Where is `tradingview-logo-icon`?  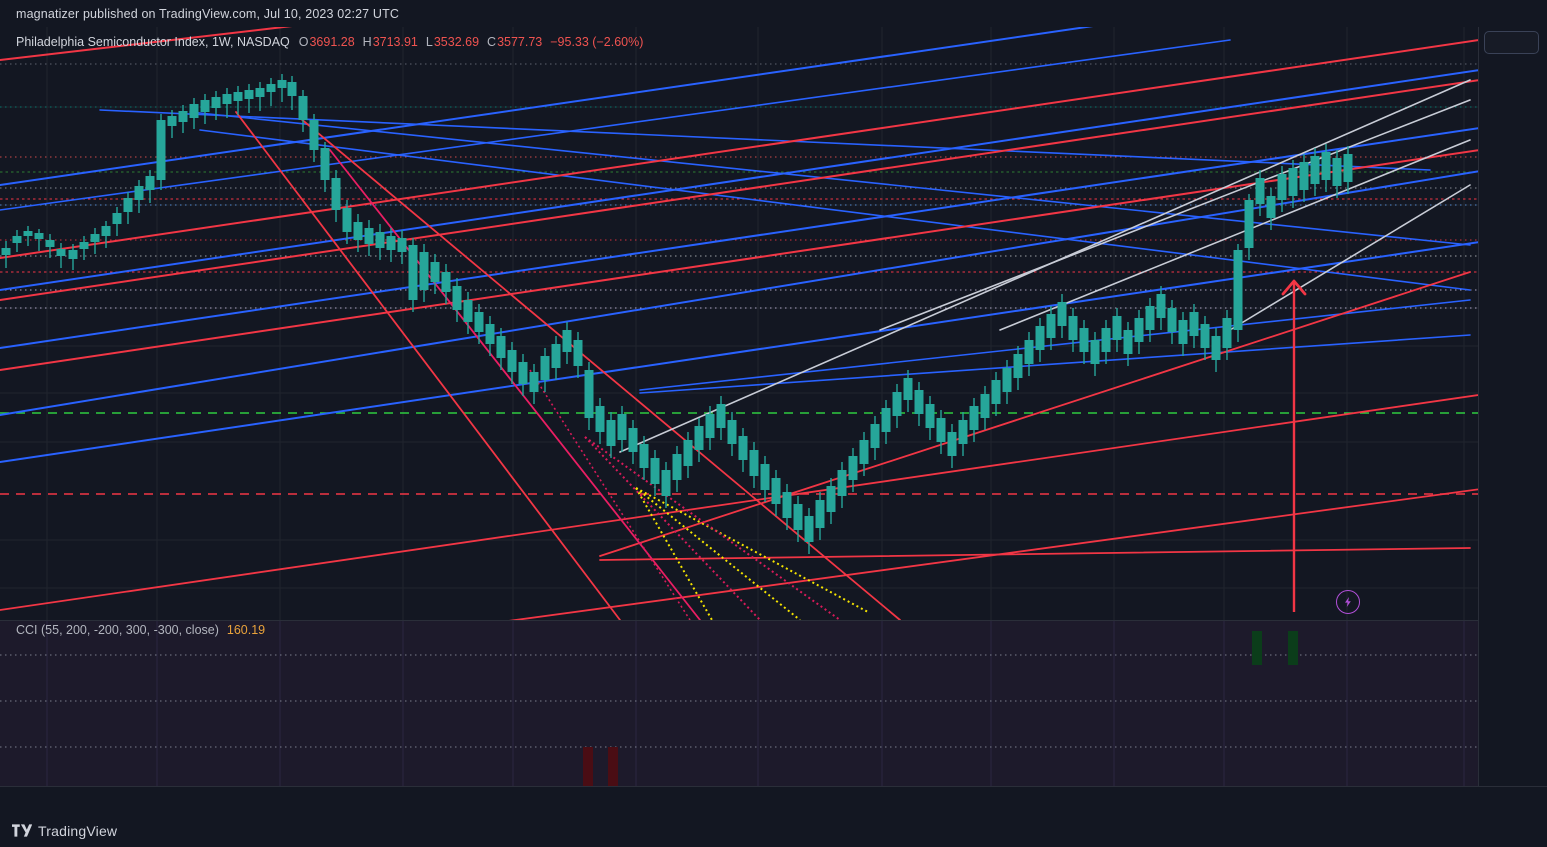
tradingview-logo-icon is located at coordinates (22, 830).